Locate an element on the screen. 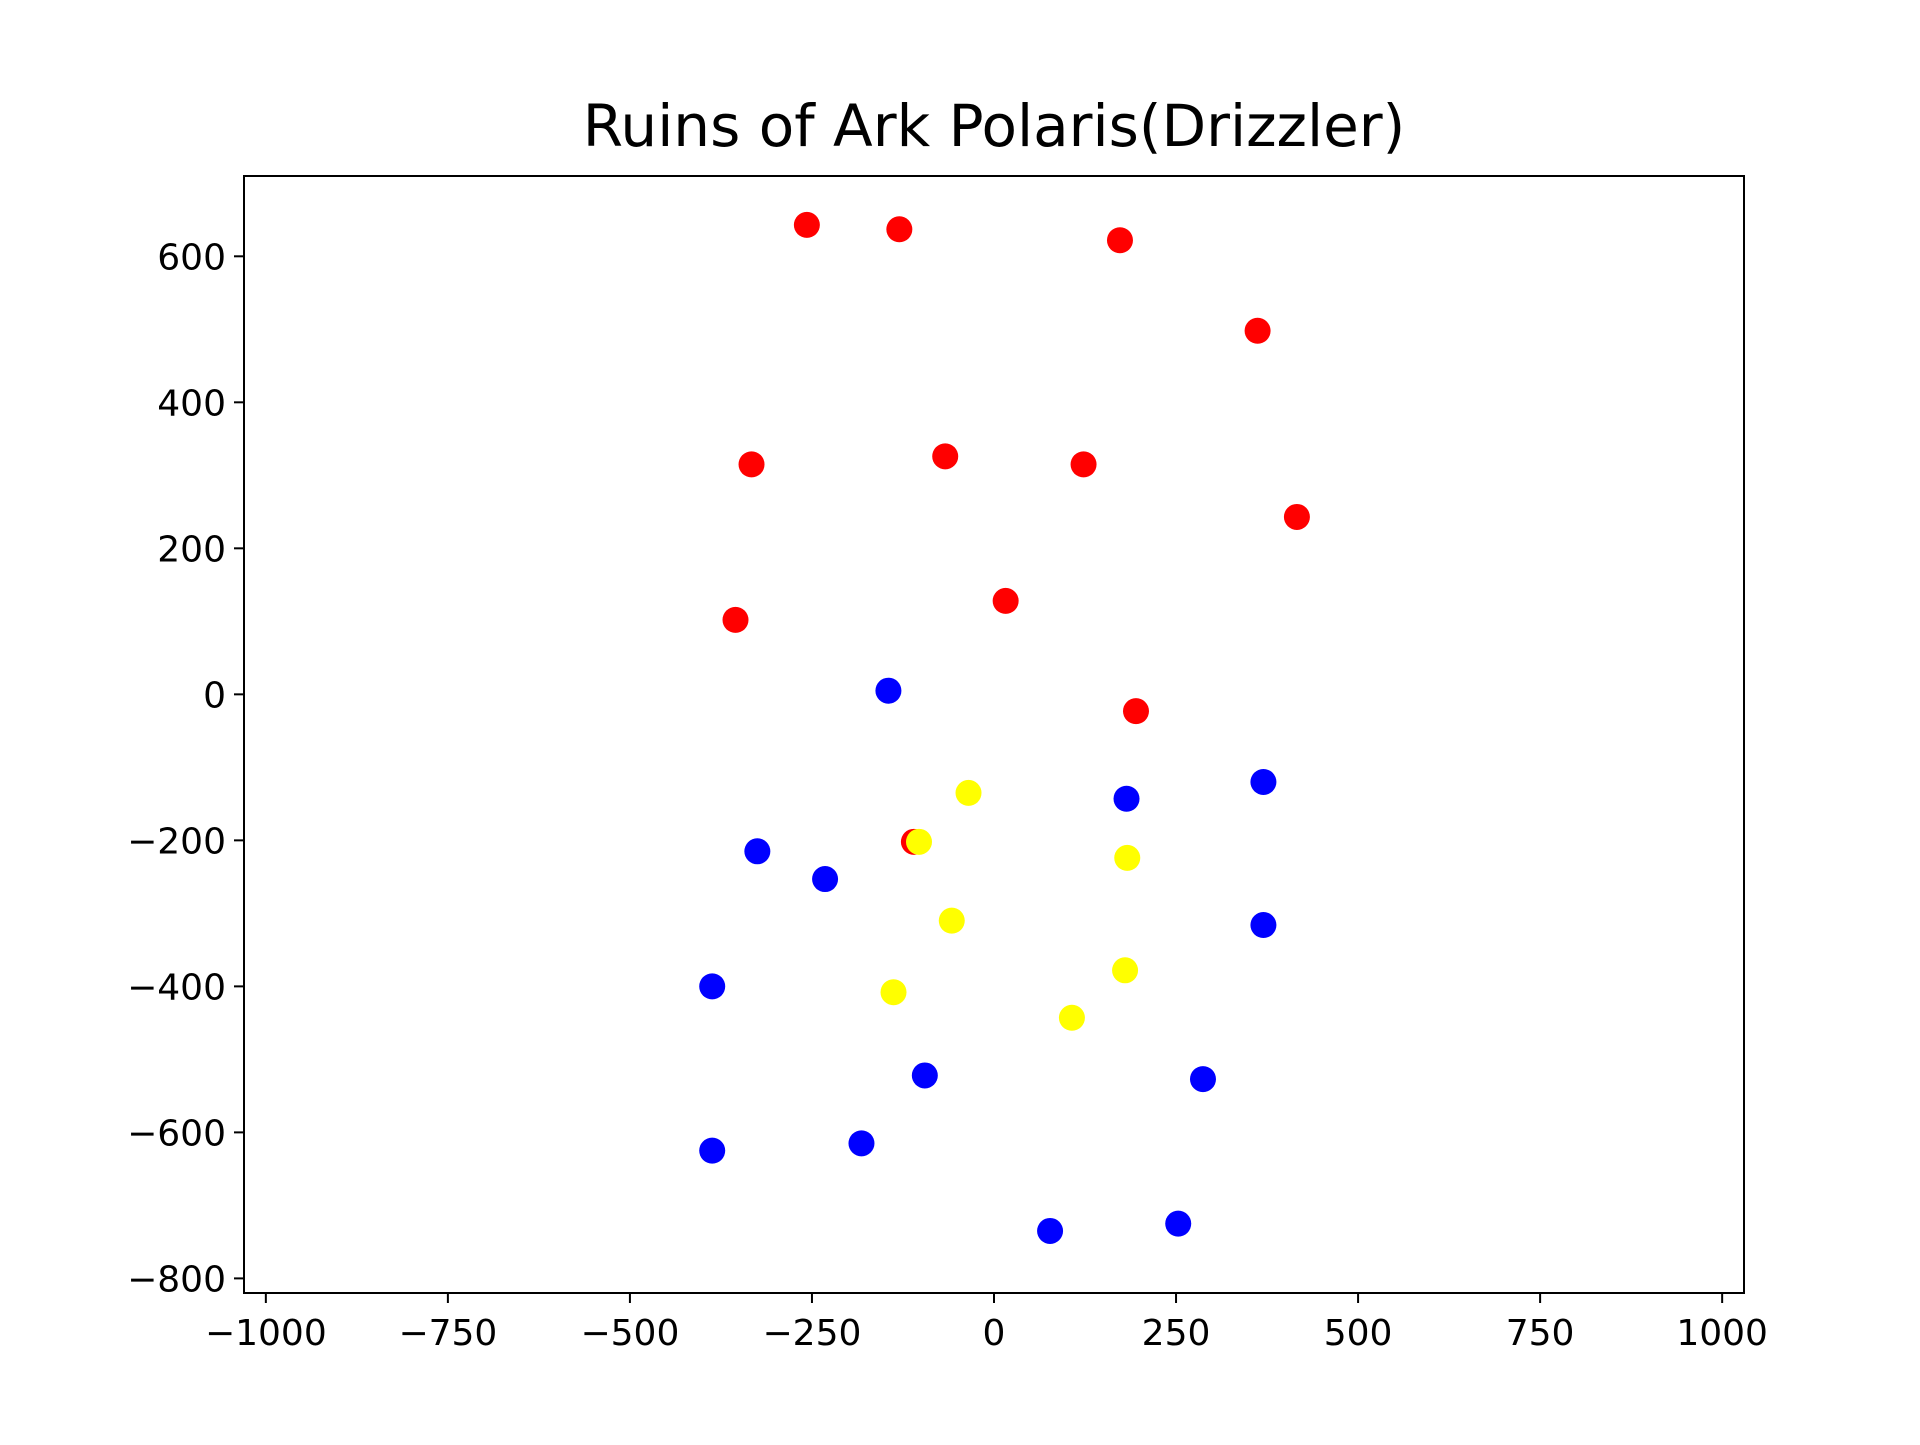 The height and width of the screenshot is (1445, 1920). x-tick-label: 1000 is located at coordinates (1722, 1333).